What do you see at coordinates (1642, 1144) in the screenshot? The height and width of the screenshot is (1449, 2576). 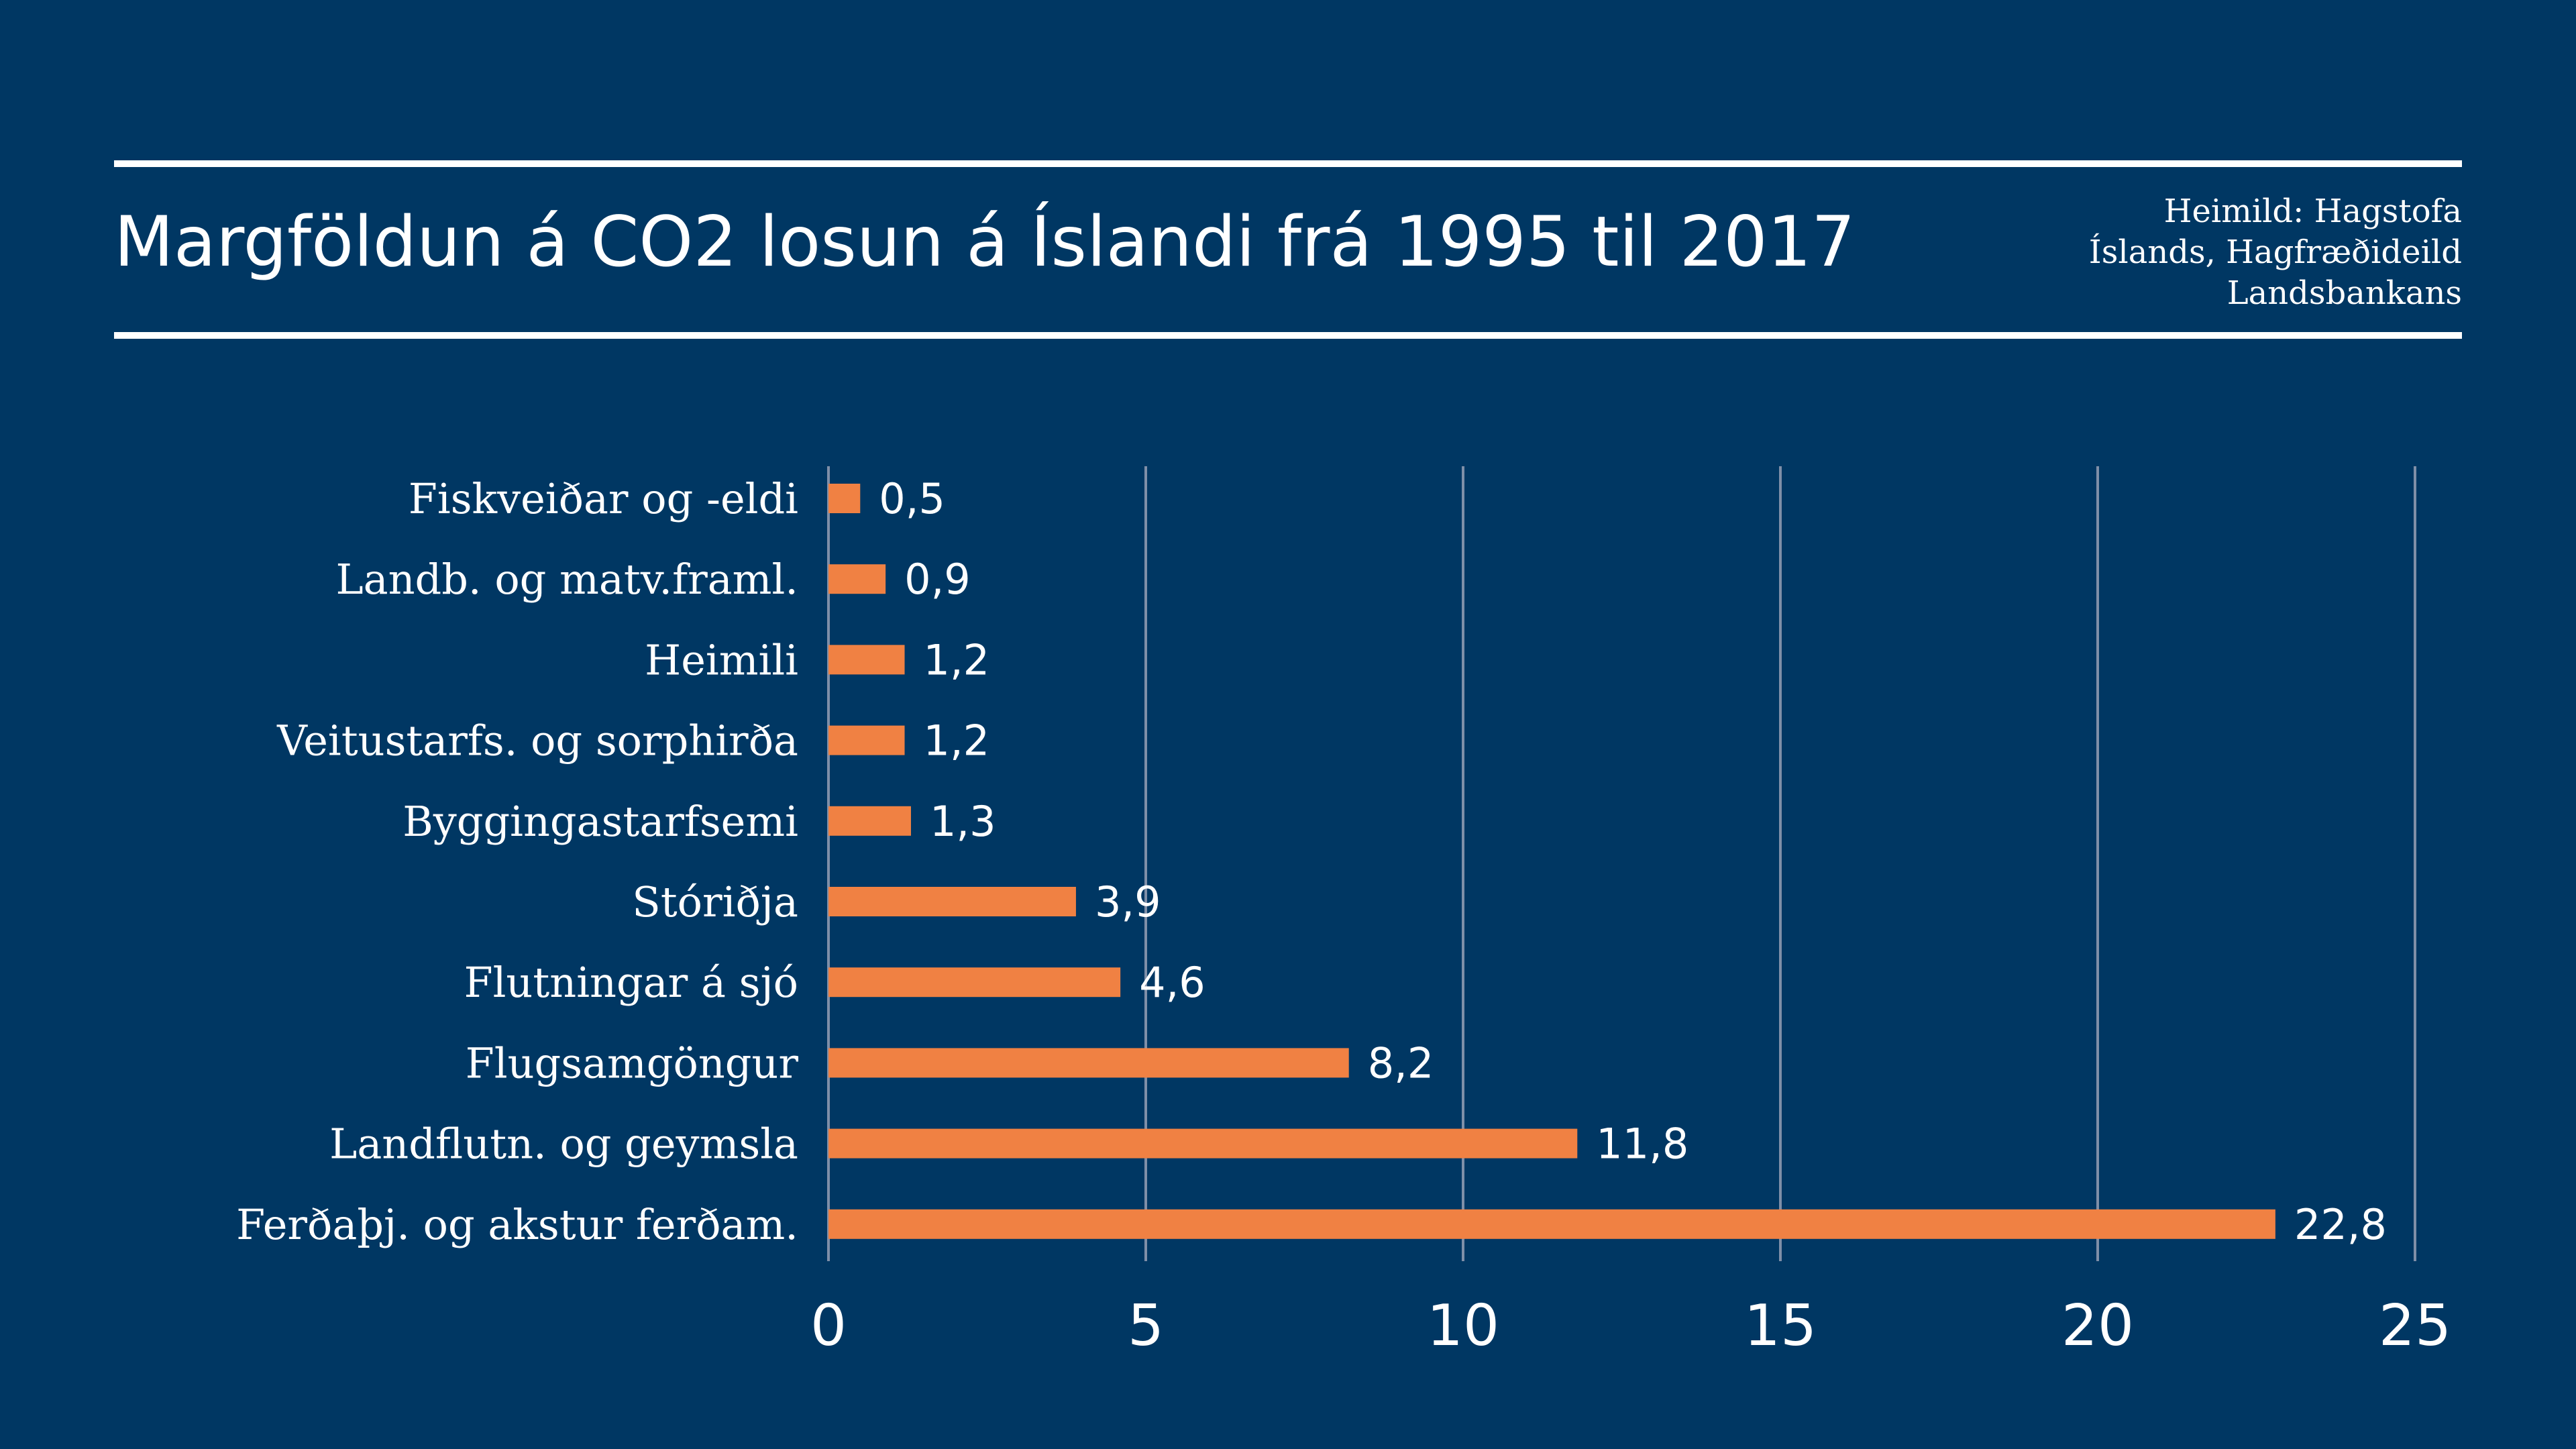 I see `value-label-8: 11,8` at bounding box center [1642, 1144].